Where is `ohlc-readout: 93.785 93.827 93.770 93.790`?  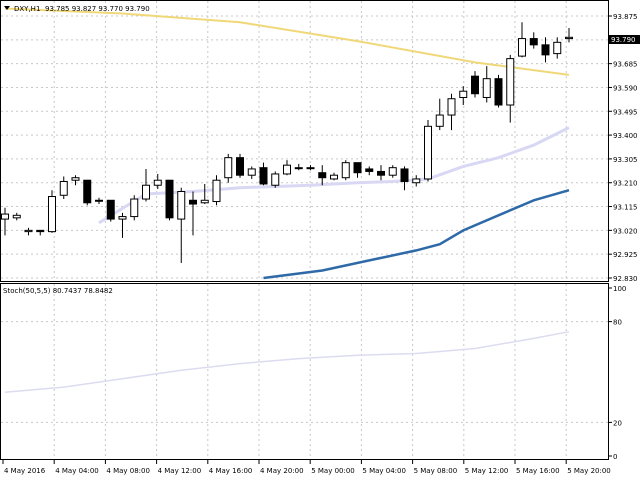 ohlc-readout: 93.785 93.827 93.770 93.790 is located at coordinates (97, 9).